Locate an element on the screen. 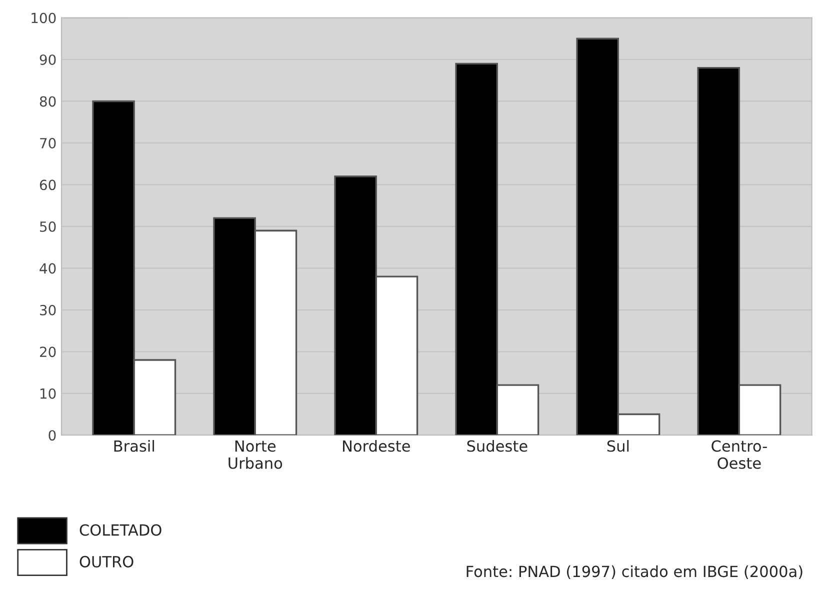 The image size is (820, 592). y-tick-label: 50 is located at coordinates (48, 226).